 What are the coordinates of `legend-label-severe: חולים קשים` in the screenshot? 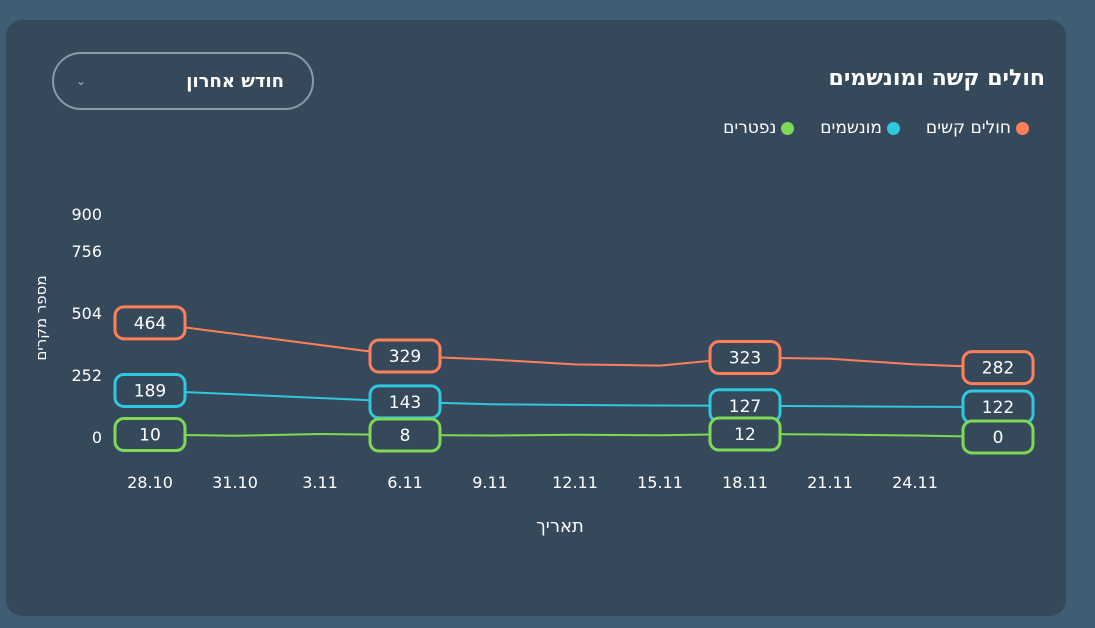 It's located at (968, 128).